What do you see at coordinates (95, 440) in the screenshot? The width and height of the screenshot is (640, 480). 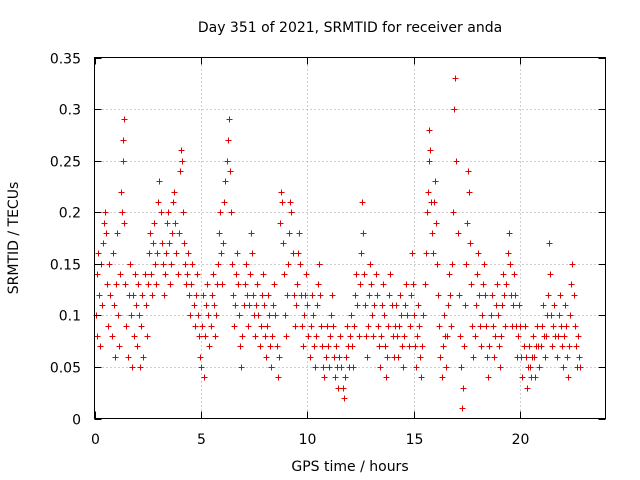 I see `x-tick-label: 0` at bounding box center [95, 440].